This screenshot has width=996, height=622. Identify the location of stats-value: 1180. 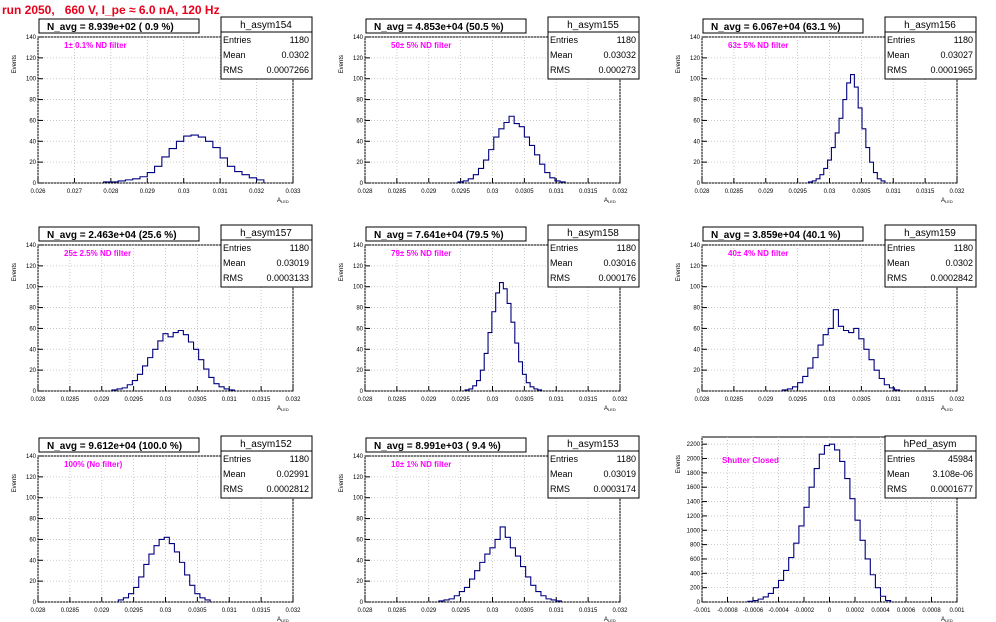
(626, 40).